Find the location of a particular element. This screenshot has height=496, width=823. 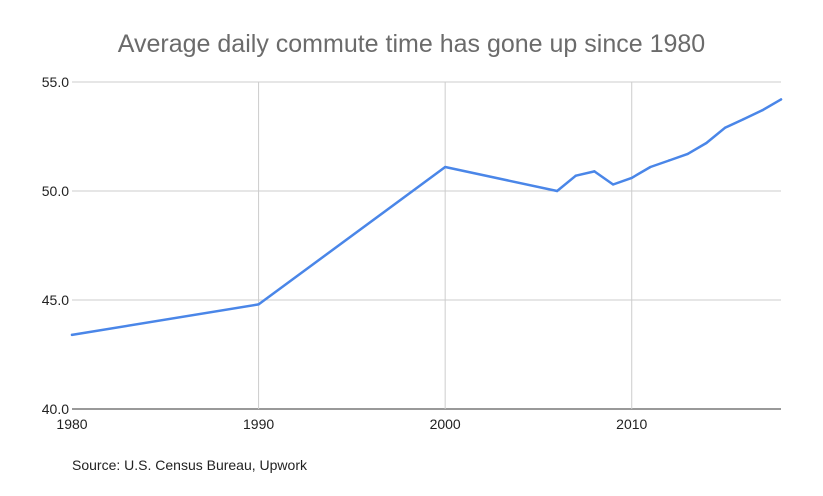

source-note: Source: U.S. Census Bureau, Upwork is located at coordinates (189, 465).